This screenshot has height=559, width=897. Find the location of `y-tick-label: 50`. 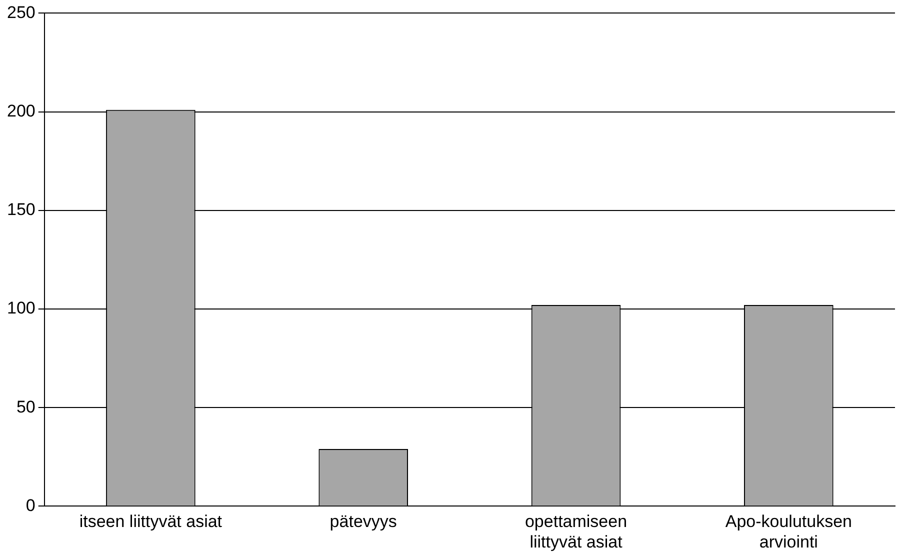

y-tick-label: 50 is located at coordinates (26, 406).